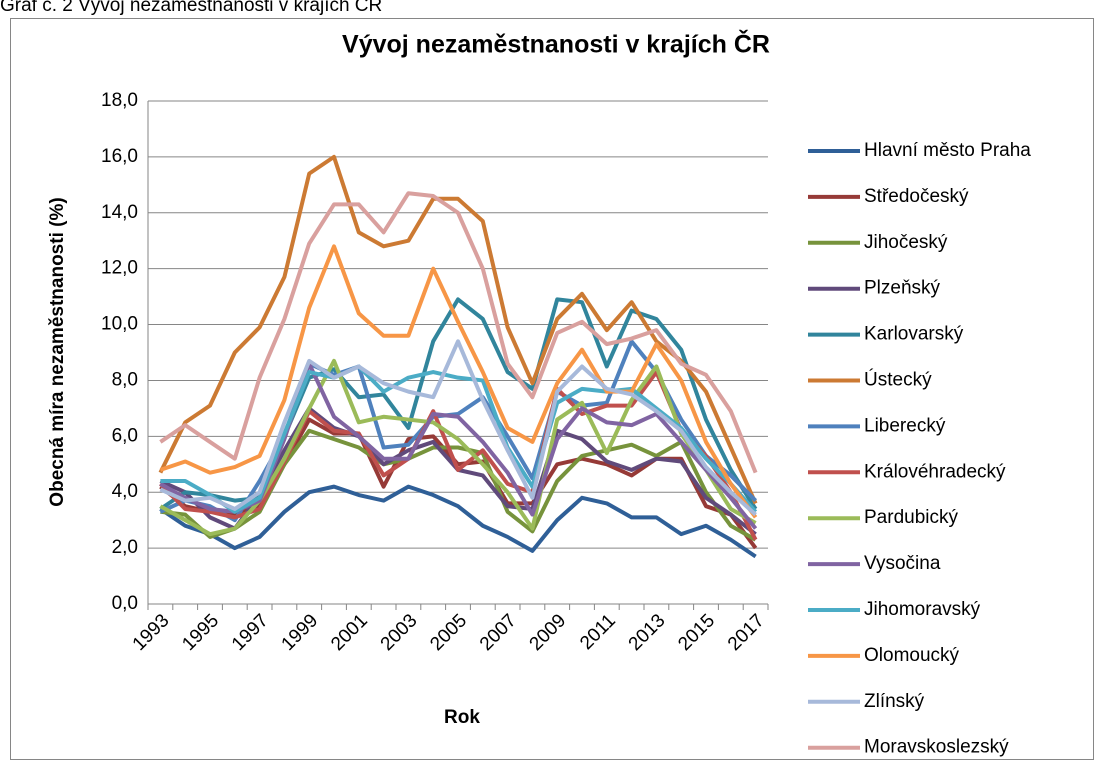 The height and width of the screenshot is (760, 1094). What do you see at coordinates (349, 632) in the screenshot?
I see `x-tick-label: 2001` at bounding box center [349, 632].